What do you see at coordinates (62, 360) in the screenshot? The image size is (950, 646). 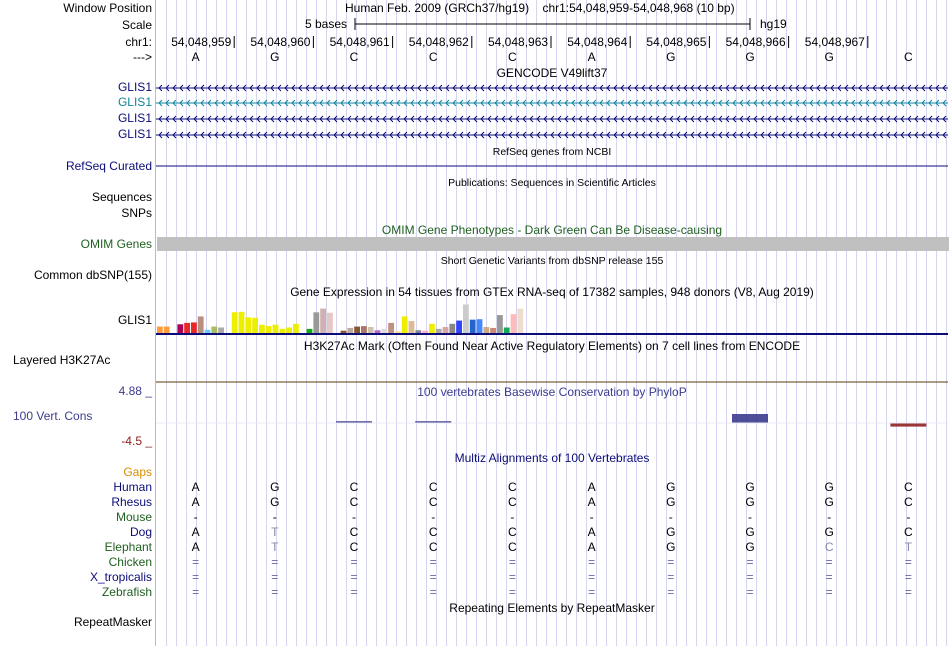 I see `h3k27ac-track-label: Layered H3K27Ac` at bounding box center [62, 360].